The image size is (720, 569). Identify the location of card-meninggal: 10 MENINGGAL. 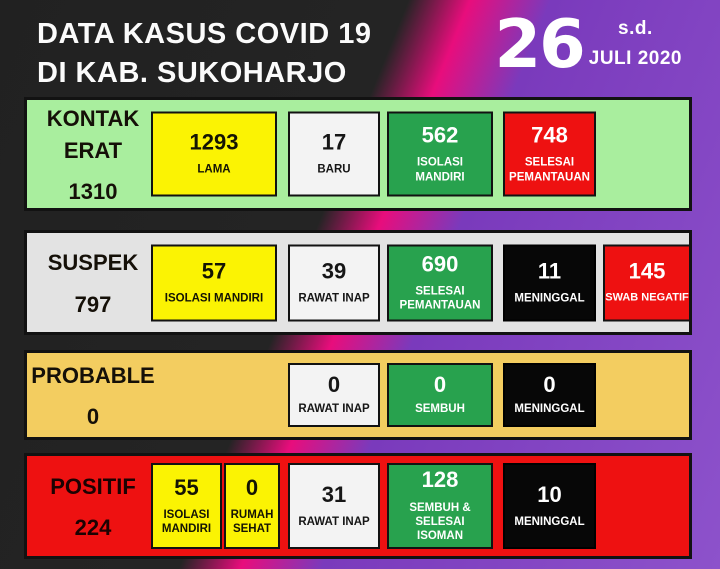
(549, 506).